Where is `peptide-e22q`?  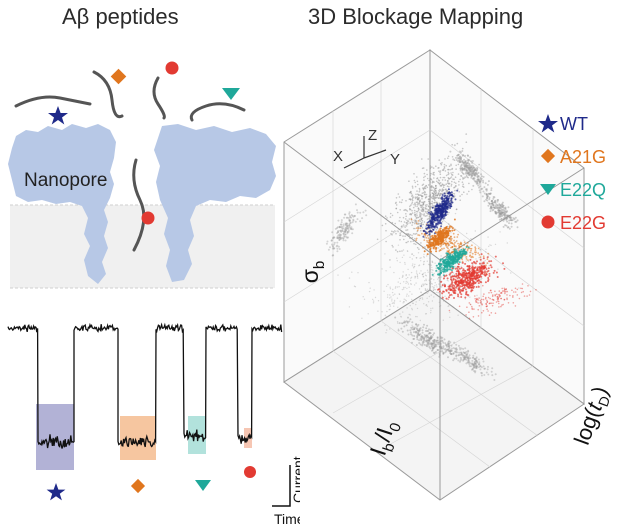 peptide-e22q is located at coordinates (217, 112).